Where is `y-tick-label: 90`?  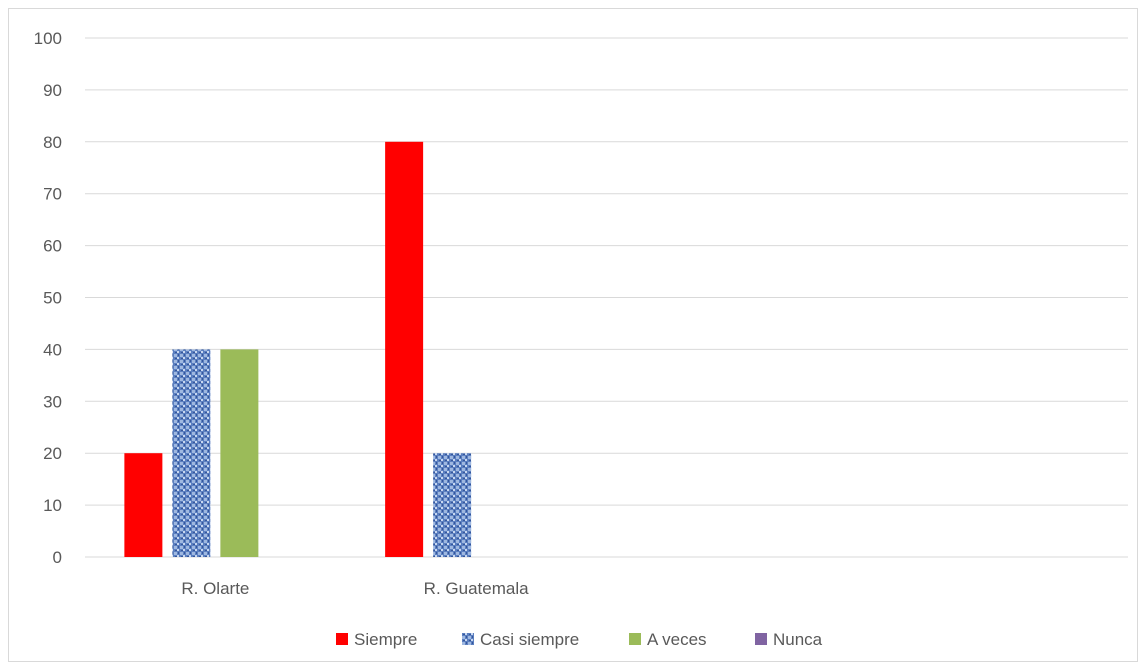
y-tick-label: 90 is located at coordinates (52, 90).